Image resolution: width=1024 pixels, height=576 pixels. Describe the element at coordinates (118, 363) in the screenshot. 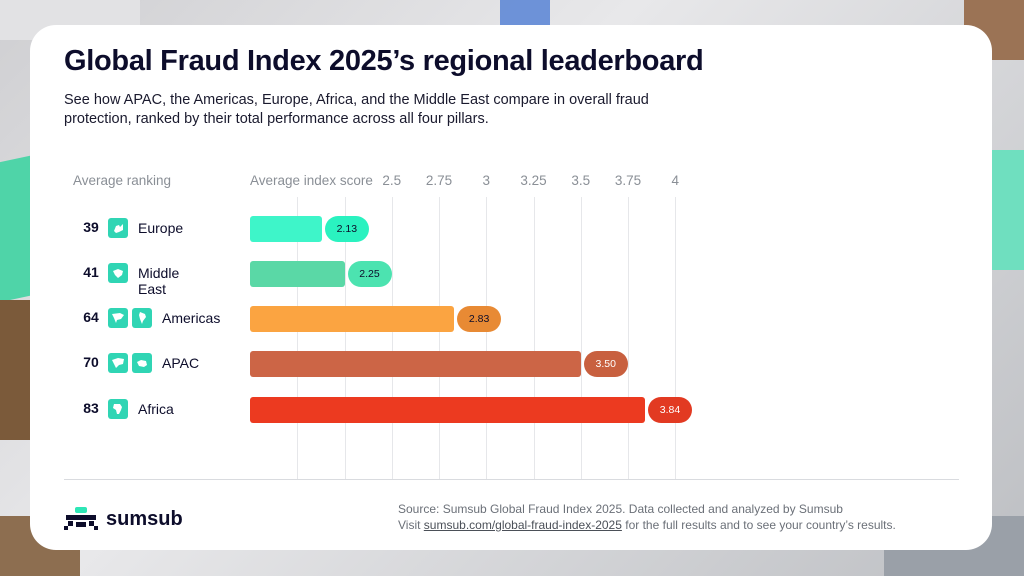

I see `asia-map-icon` at that location.